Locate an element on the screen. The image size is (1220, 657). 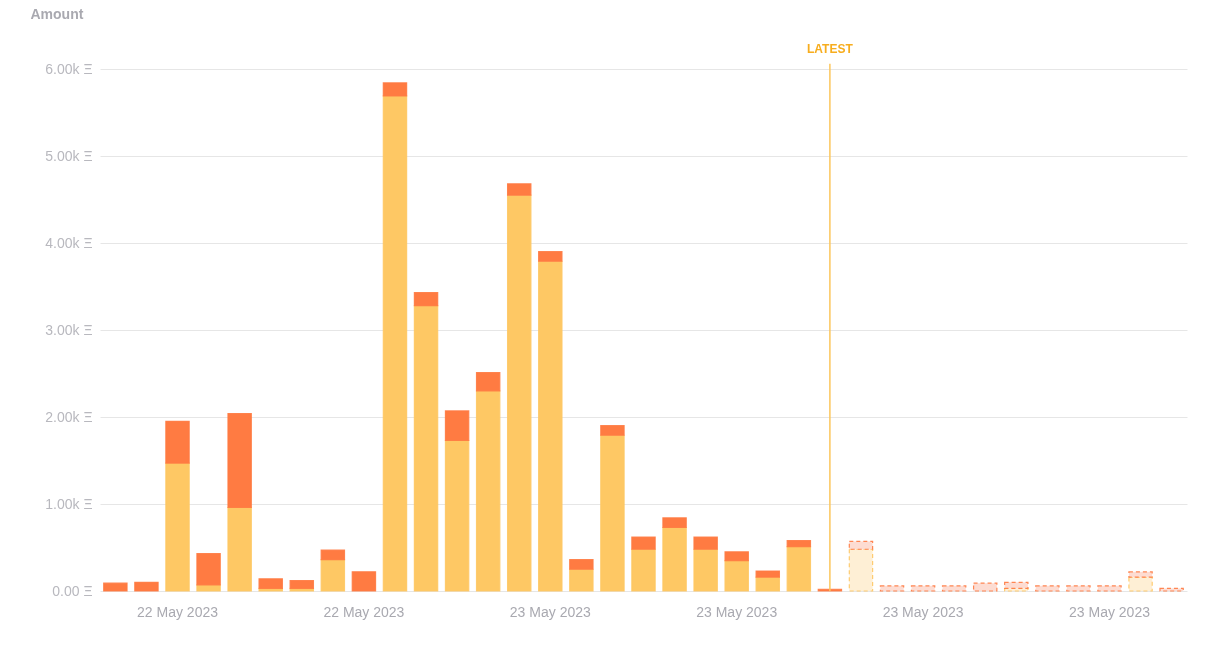
y-tick-label: 4.00k Ξ is located at coordinates (69, 242).